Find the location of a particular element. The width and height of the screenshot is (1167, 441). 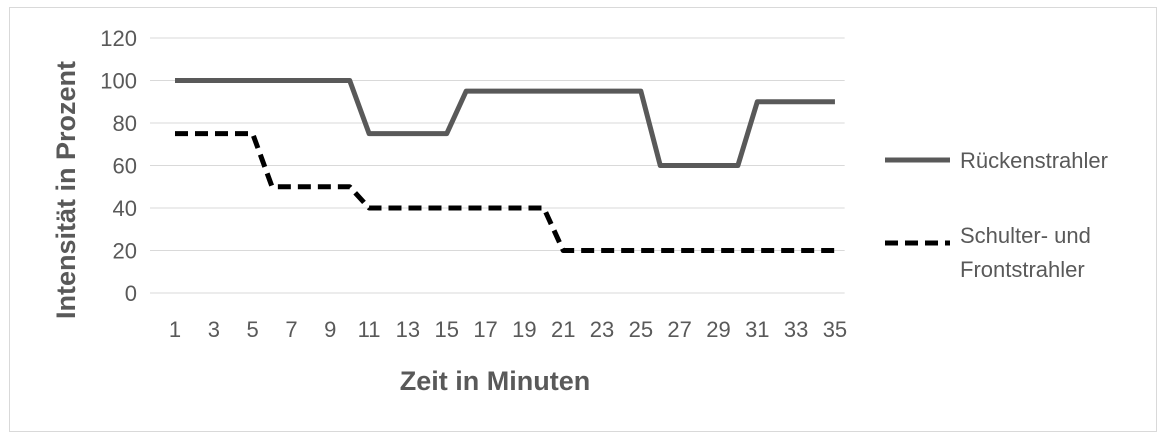

x-tick-label: 7 is located at coordinates (291, 329).